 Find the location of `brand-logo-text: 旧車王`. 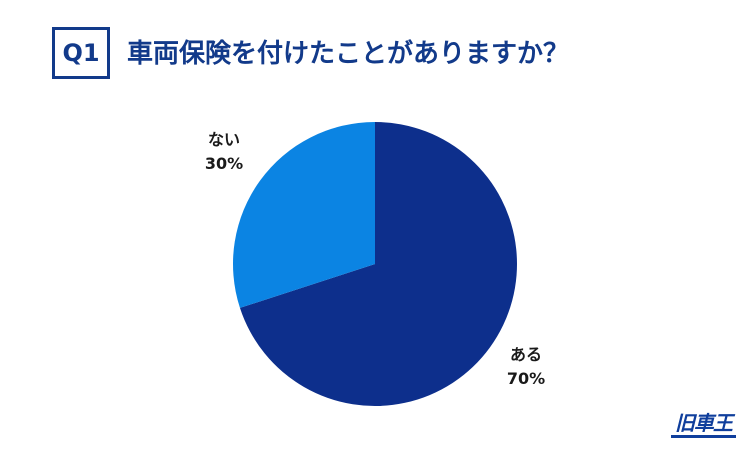

brand-logo-text: 旧車王 is located at coordinates (704, 423).